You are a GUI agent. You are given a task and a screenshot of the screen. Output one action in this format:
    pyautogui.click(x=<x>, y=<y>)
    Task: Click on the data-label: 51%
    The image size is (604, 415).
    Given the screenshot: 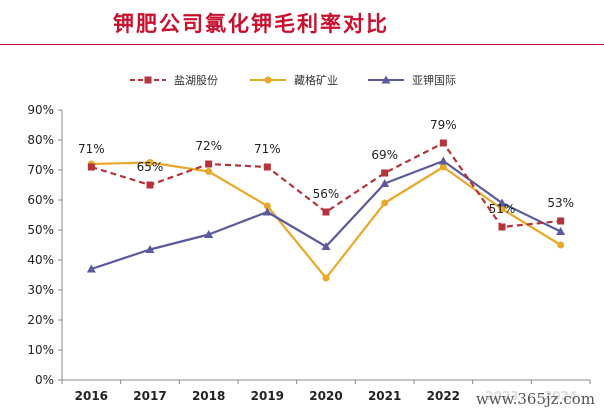 What is the action you would take?
    pyautogui.click(x=502, y=209)
    